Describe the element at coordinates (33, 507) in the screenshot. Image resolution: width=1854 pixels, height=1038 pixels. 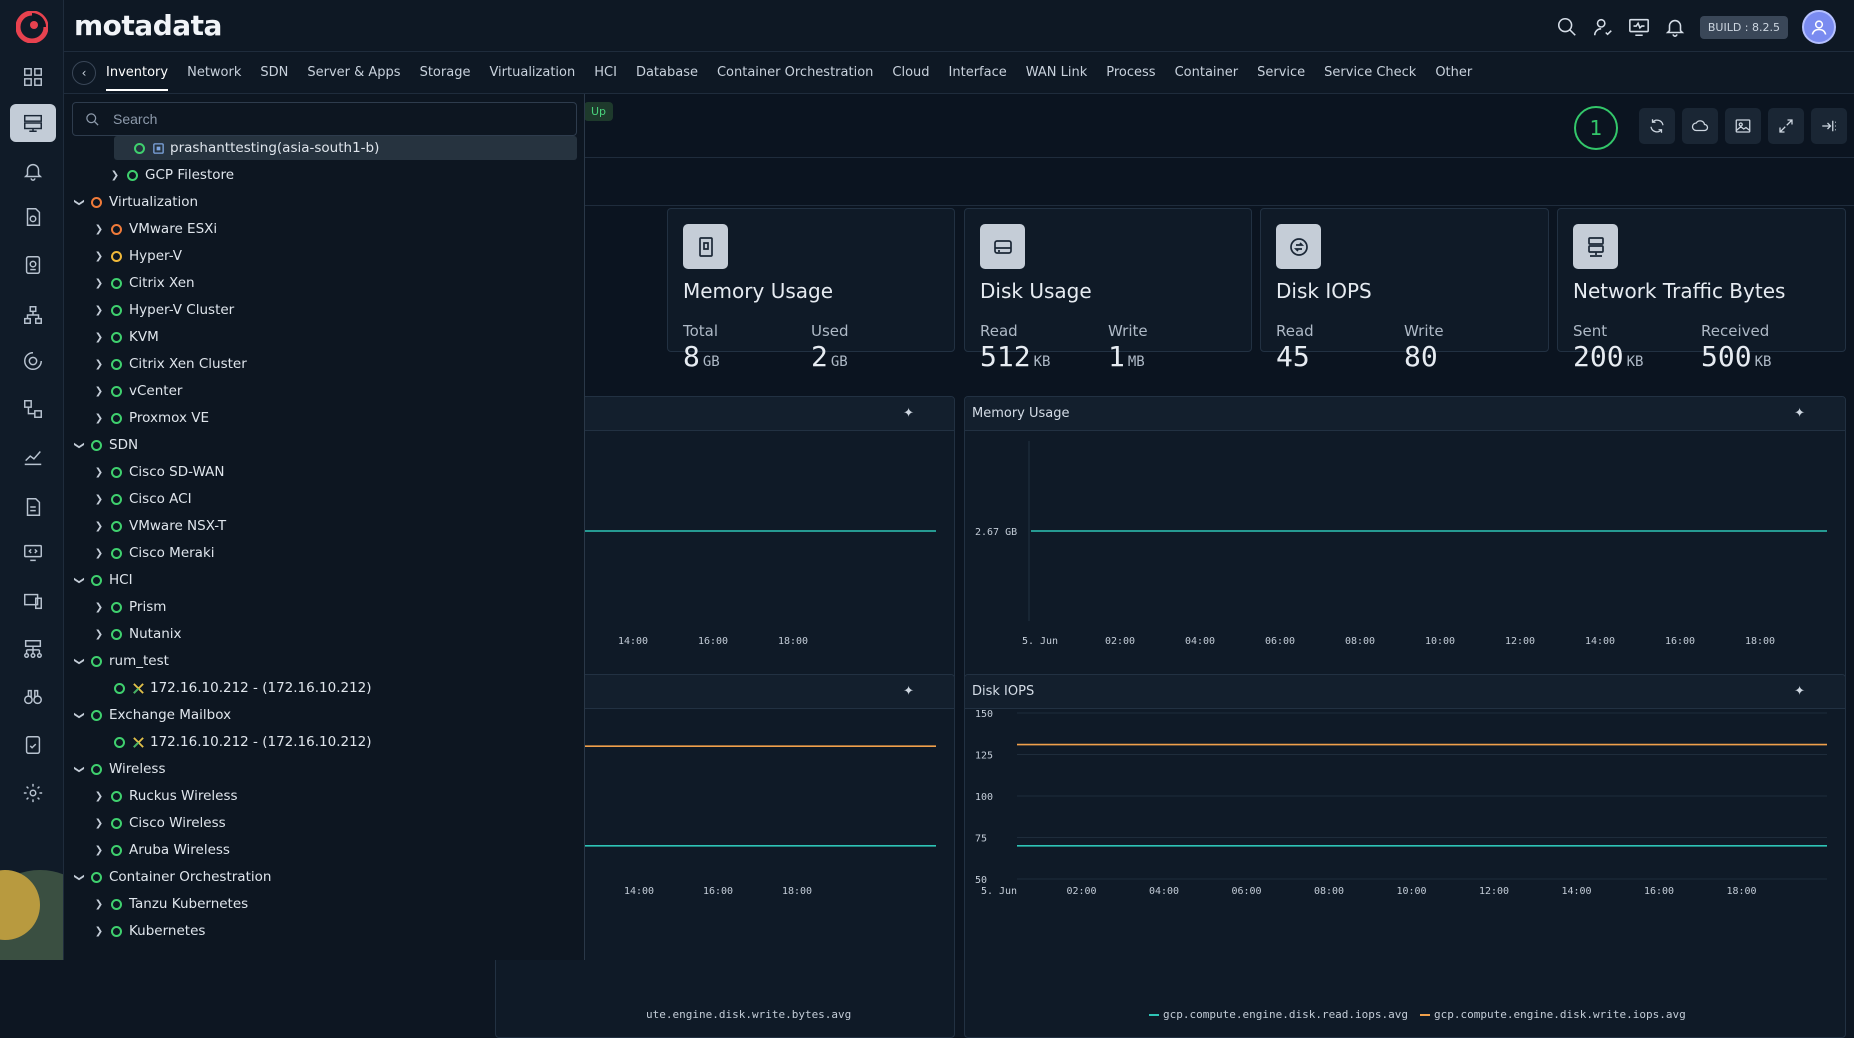
I see `document-icon` at that location.